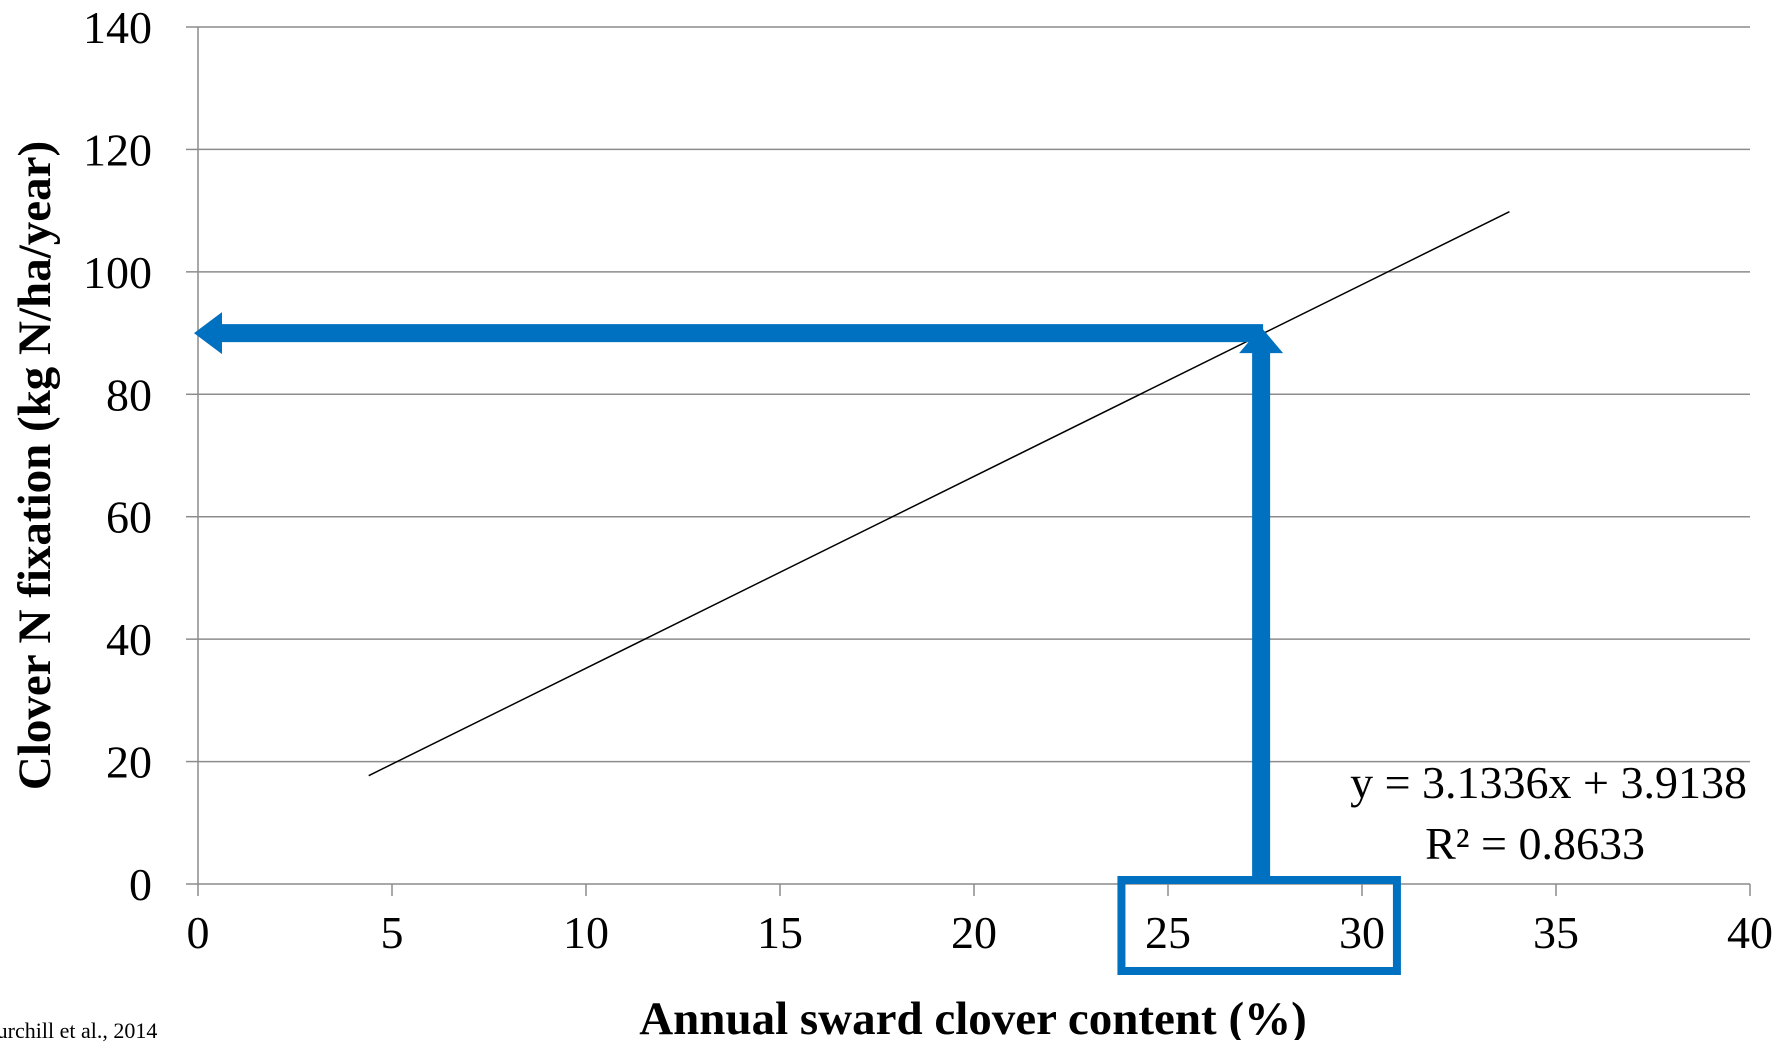 The image size is (1784, 1044). I want to click on y-tick-label-140: 140, so click(117, 27).